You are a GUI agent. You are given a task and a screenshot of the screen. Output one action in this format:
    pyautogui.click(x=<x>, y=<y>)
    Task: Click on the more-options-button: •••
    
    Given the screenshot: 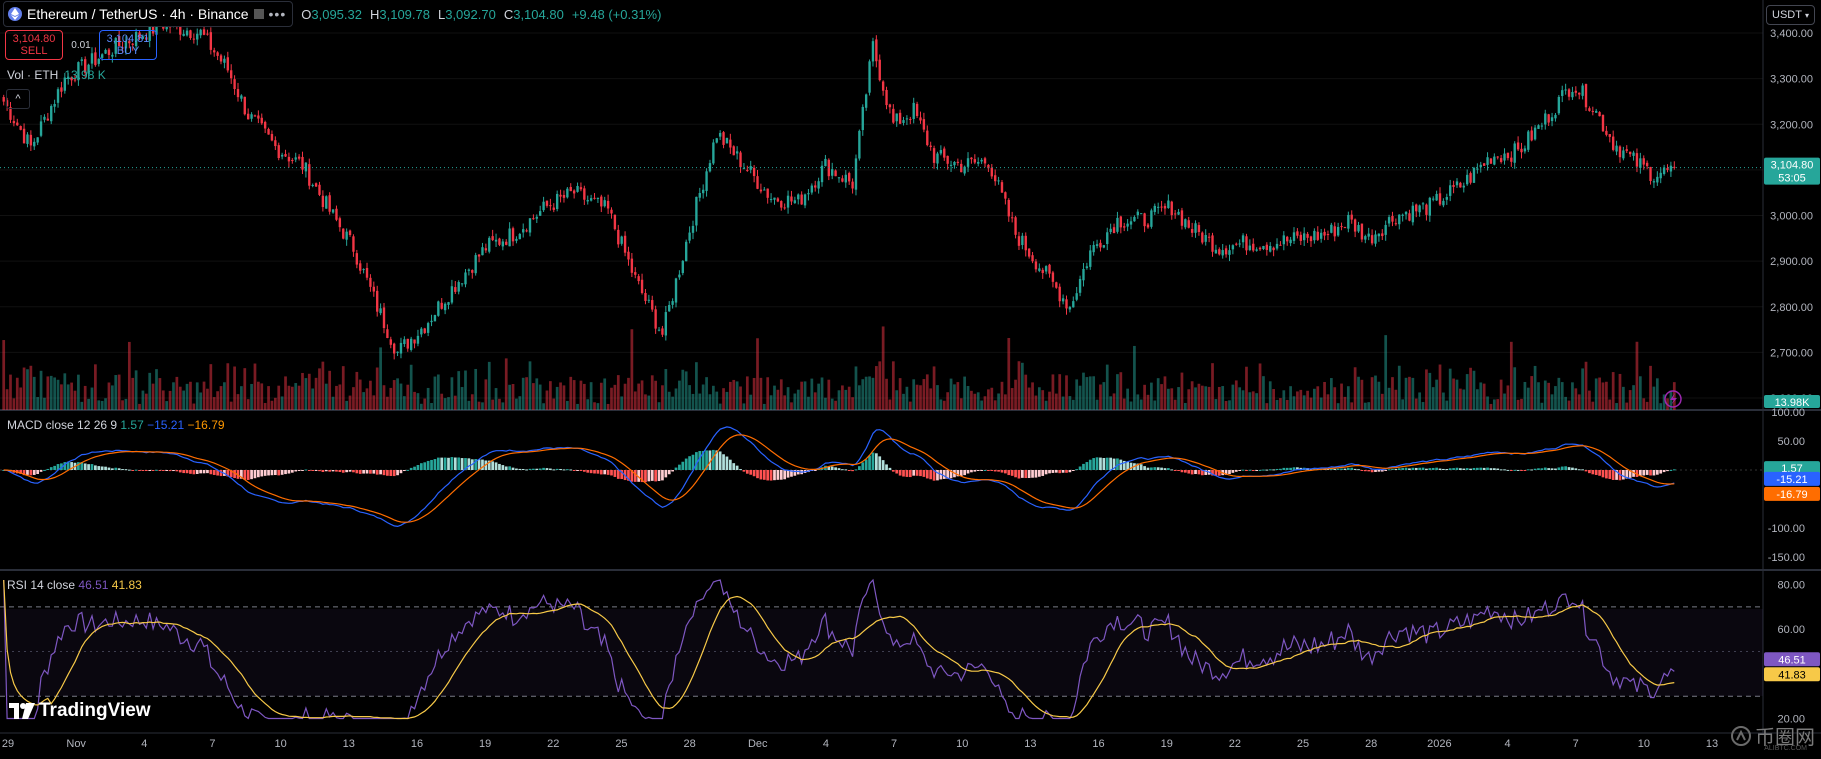 What is the action you would take?
    pyautogui.click(x=277, y=14)
    